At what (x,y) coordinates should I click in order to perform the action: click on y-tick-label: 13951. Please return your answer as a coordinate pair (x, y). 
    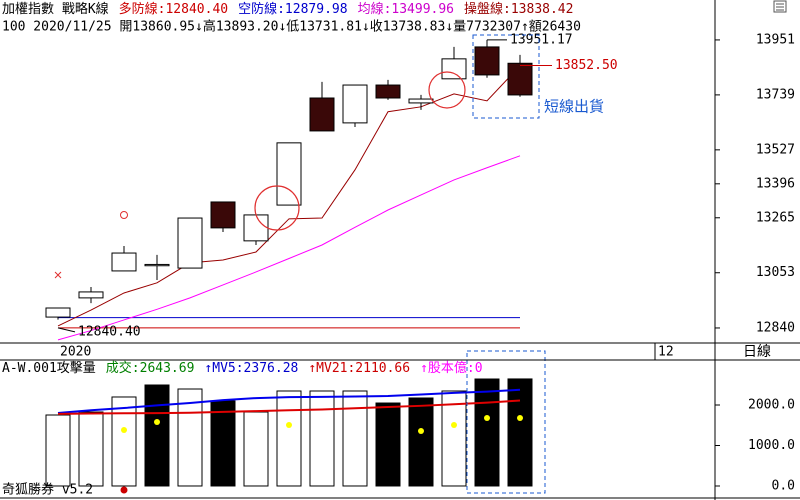
    Looking at the image, I should click on (775, 39).